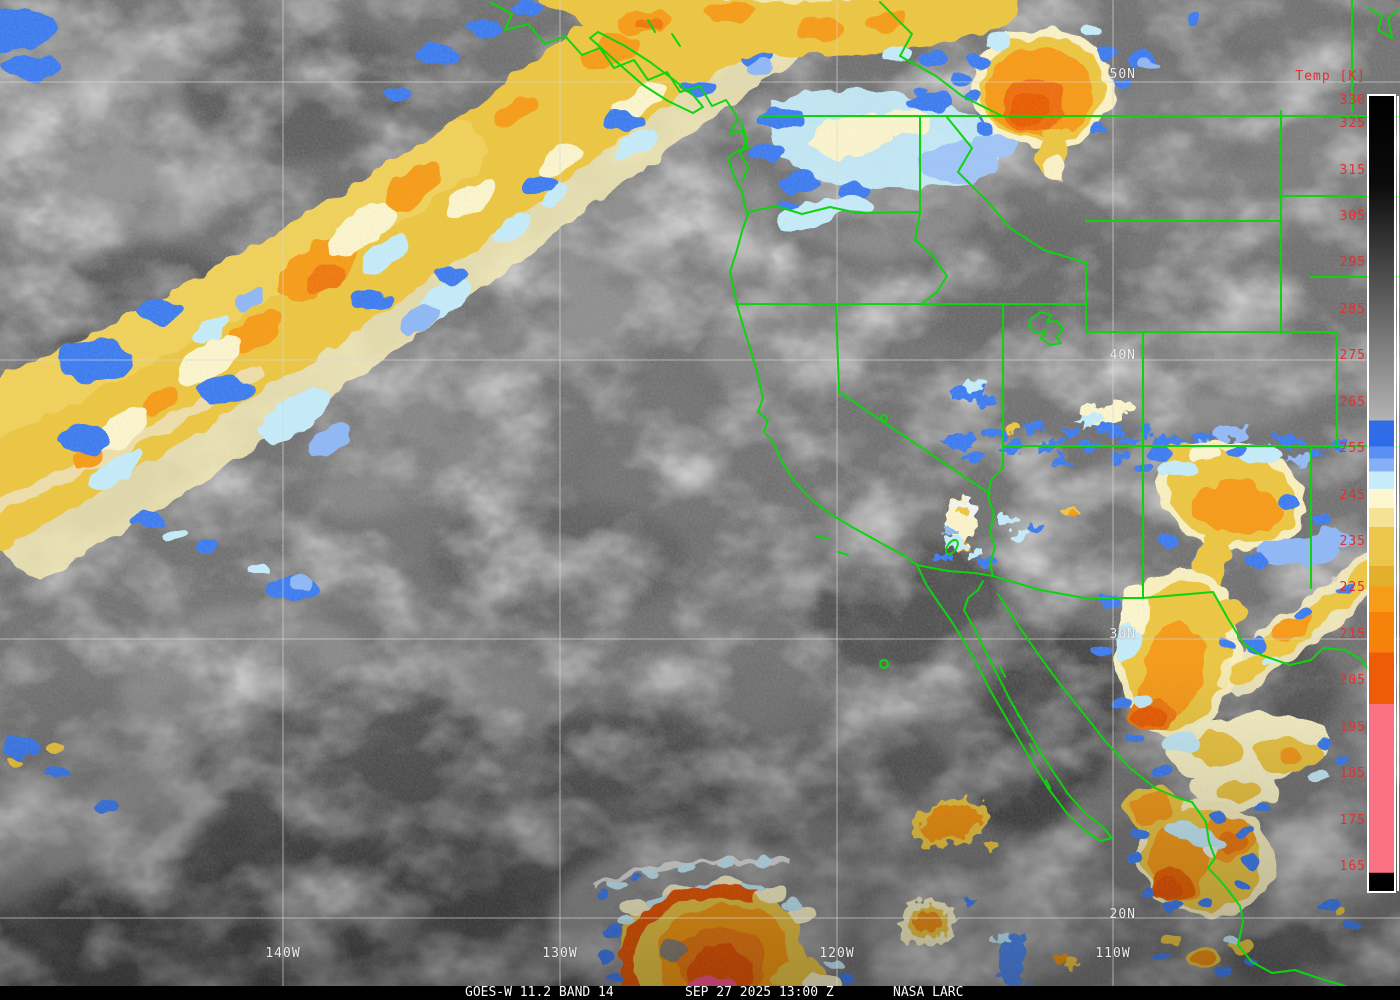 Image resolution: width=1400 pixels, height=1000 pixels. What do you see at coordinates (1352, 263) in the screenshot?
I see `colorbar-tick-295: 295` at bounding box center [1352, 263].